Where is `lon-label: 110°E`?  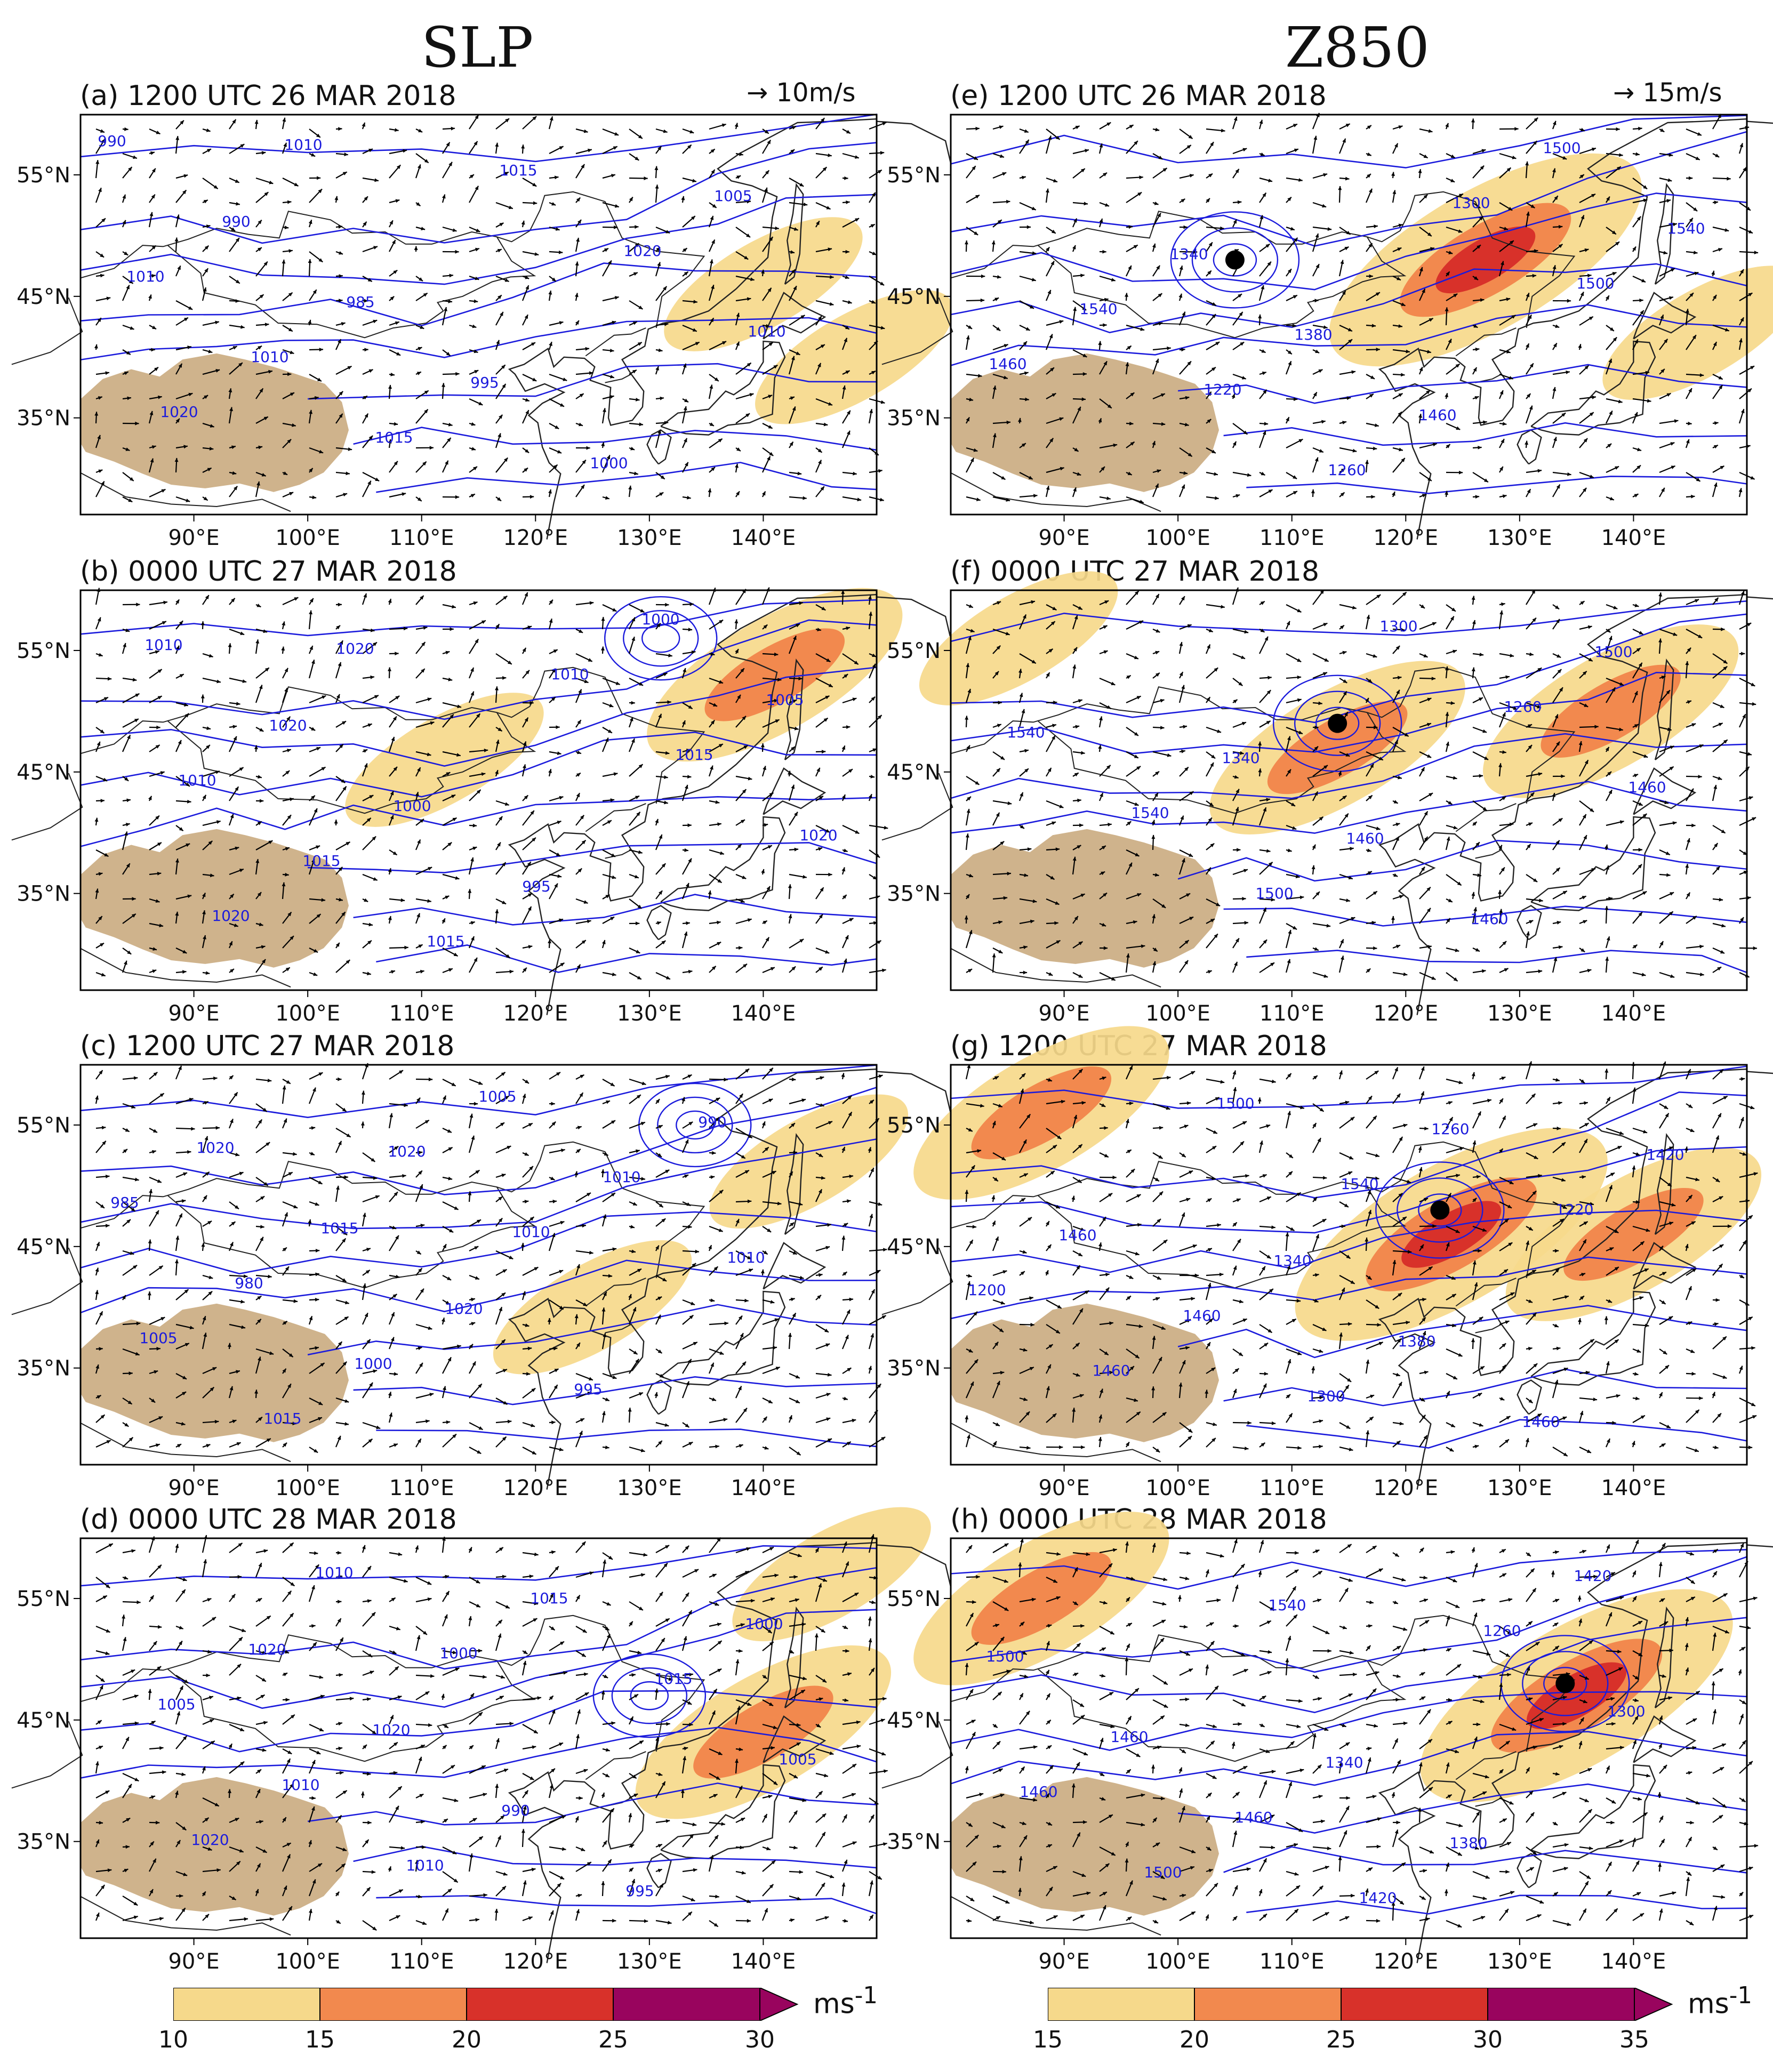 lon-label: 110°E is located at coordinates (421, 1961).